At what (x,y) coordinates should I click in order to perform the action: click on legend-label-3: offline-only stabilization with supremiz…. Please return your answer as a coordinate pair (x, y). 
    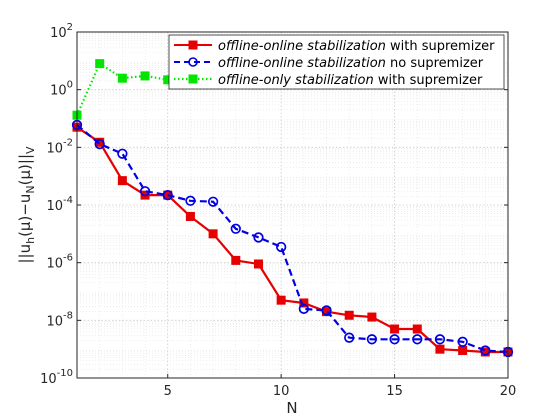
    Looking at the image, I should click on (350, 80).